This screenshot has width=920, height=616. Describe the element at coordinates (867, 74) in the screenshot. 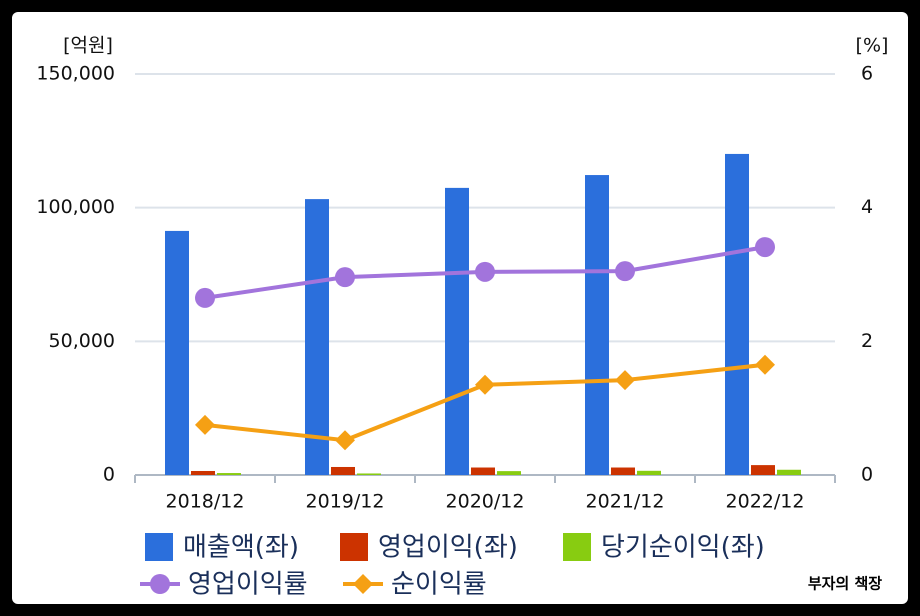

I see `y2-tick-label: 6` at that location.